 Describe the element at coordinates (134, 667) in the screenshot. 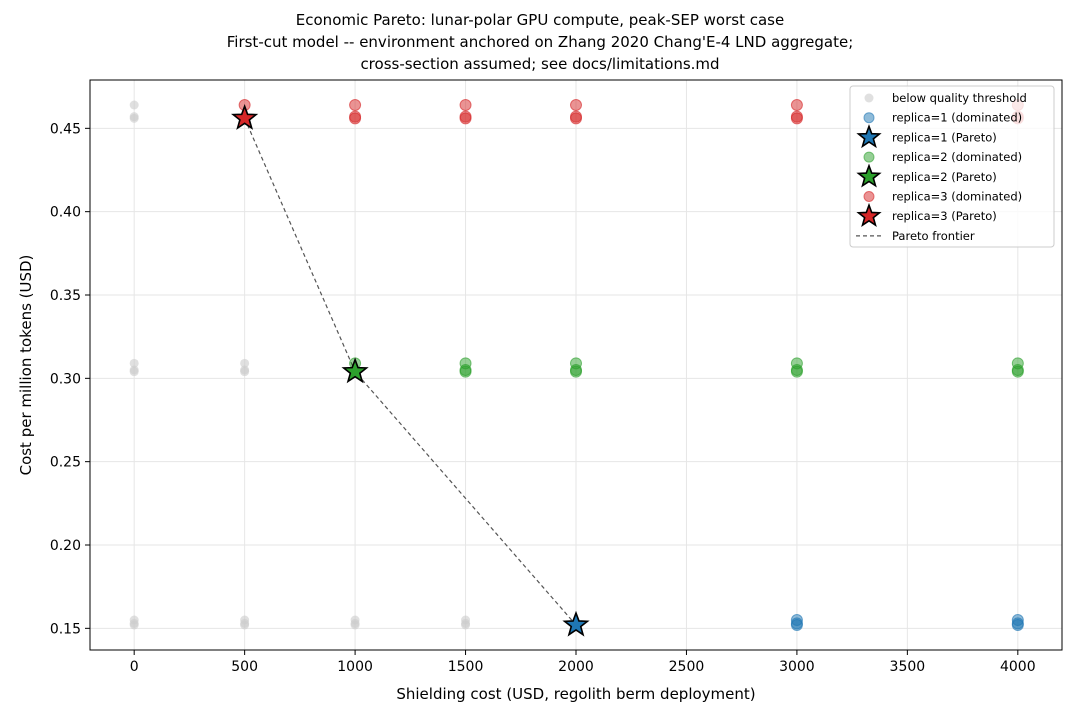

I see `x-tick-label: 0` at that location.